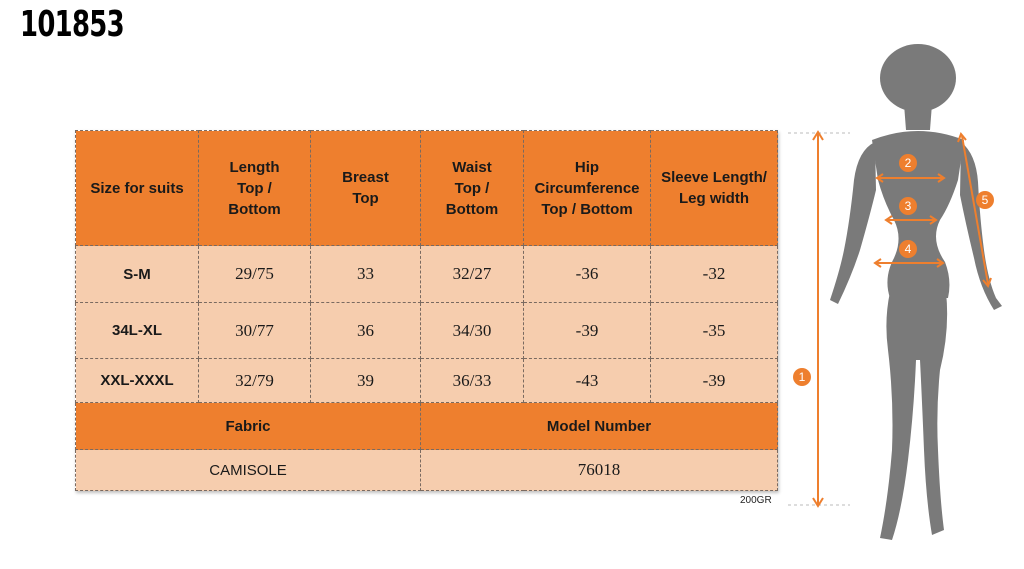  Describe the element at coordinates (756, 500) in the screenshot. I see `weight-note: 200GR` at that location.